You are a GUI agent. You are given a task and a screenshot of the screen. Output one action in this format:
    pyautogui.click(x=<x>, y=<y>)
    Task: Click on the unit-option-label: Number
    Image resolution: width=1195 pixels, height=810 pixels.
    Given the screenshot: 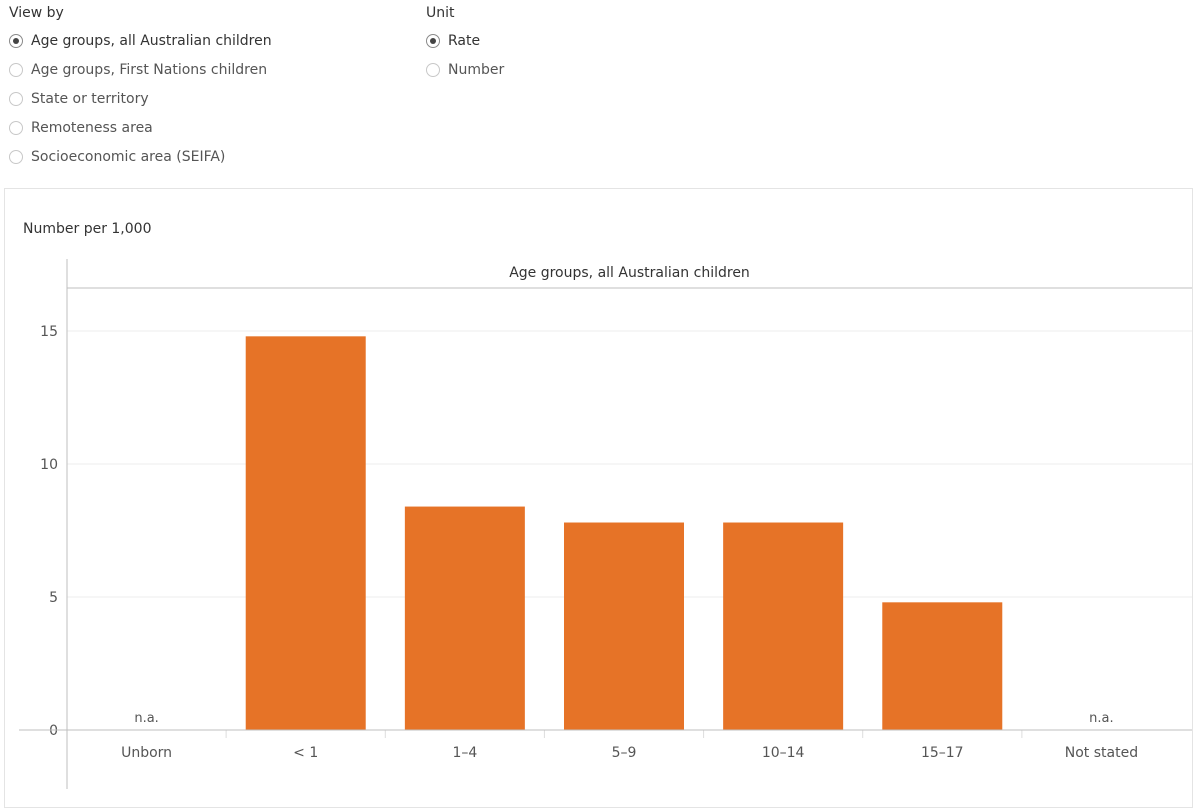 What is the action you would take?
    pyautogui.click(x=476, y=69)
    